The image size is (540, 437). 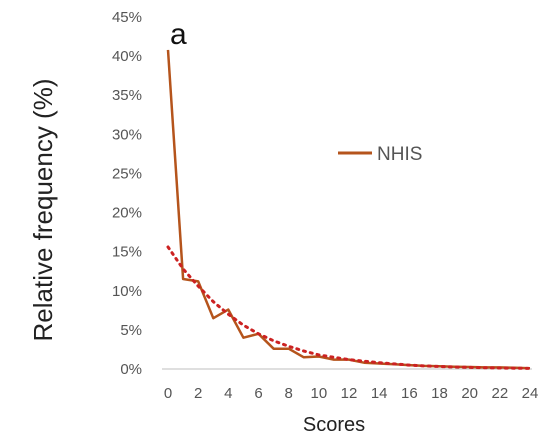 I want to click on y-tick-label: 40%, so click(x=127, y=56).